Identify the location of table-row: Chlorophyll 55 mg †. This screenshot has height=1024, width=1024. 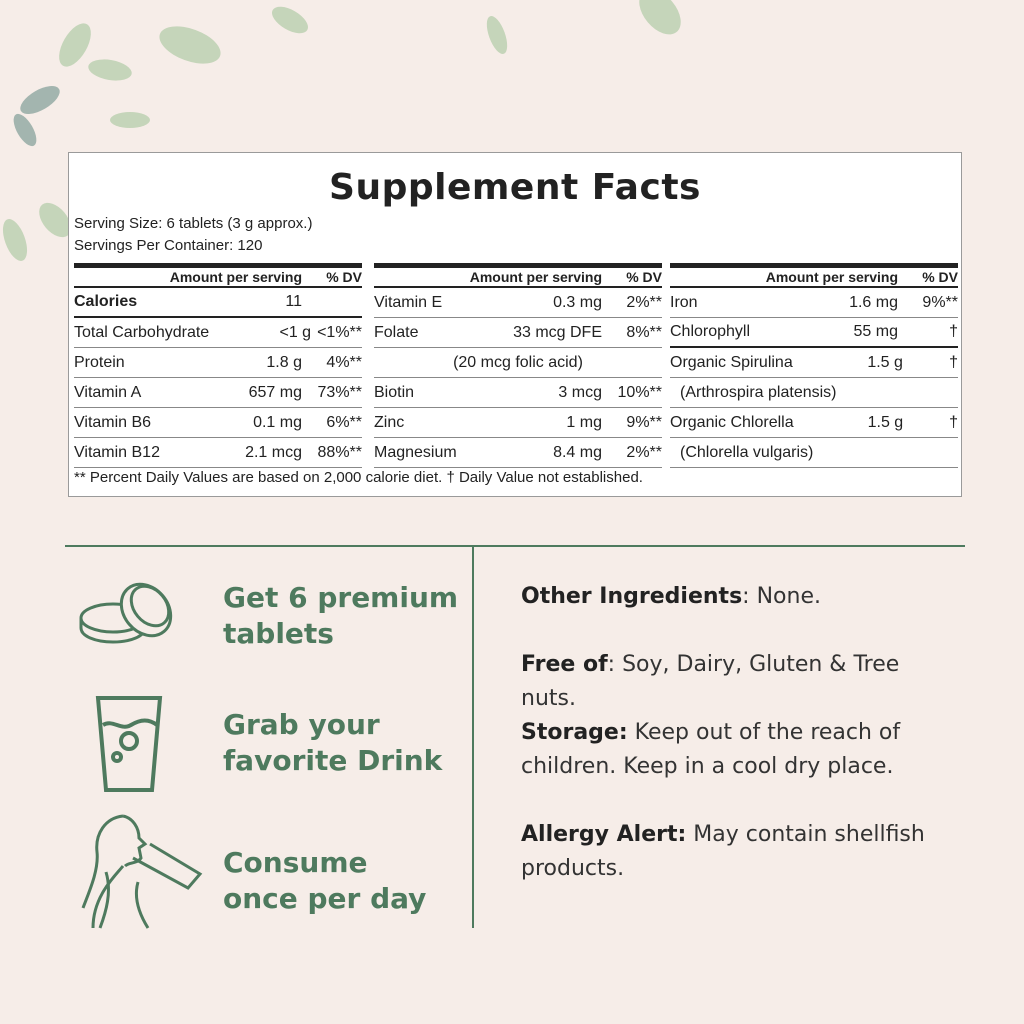
(814, 333).